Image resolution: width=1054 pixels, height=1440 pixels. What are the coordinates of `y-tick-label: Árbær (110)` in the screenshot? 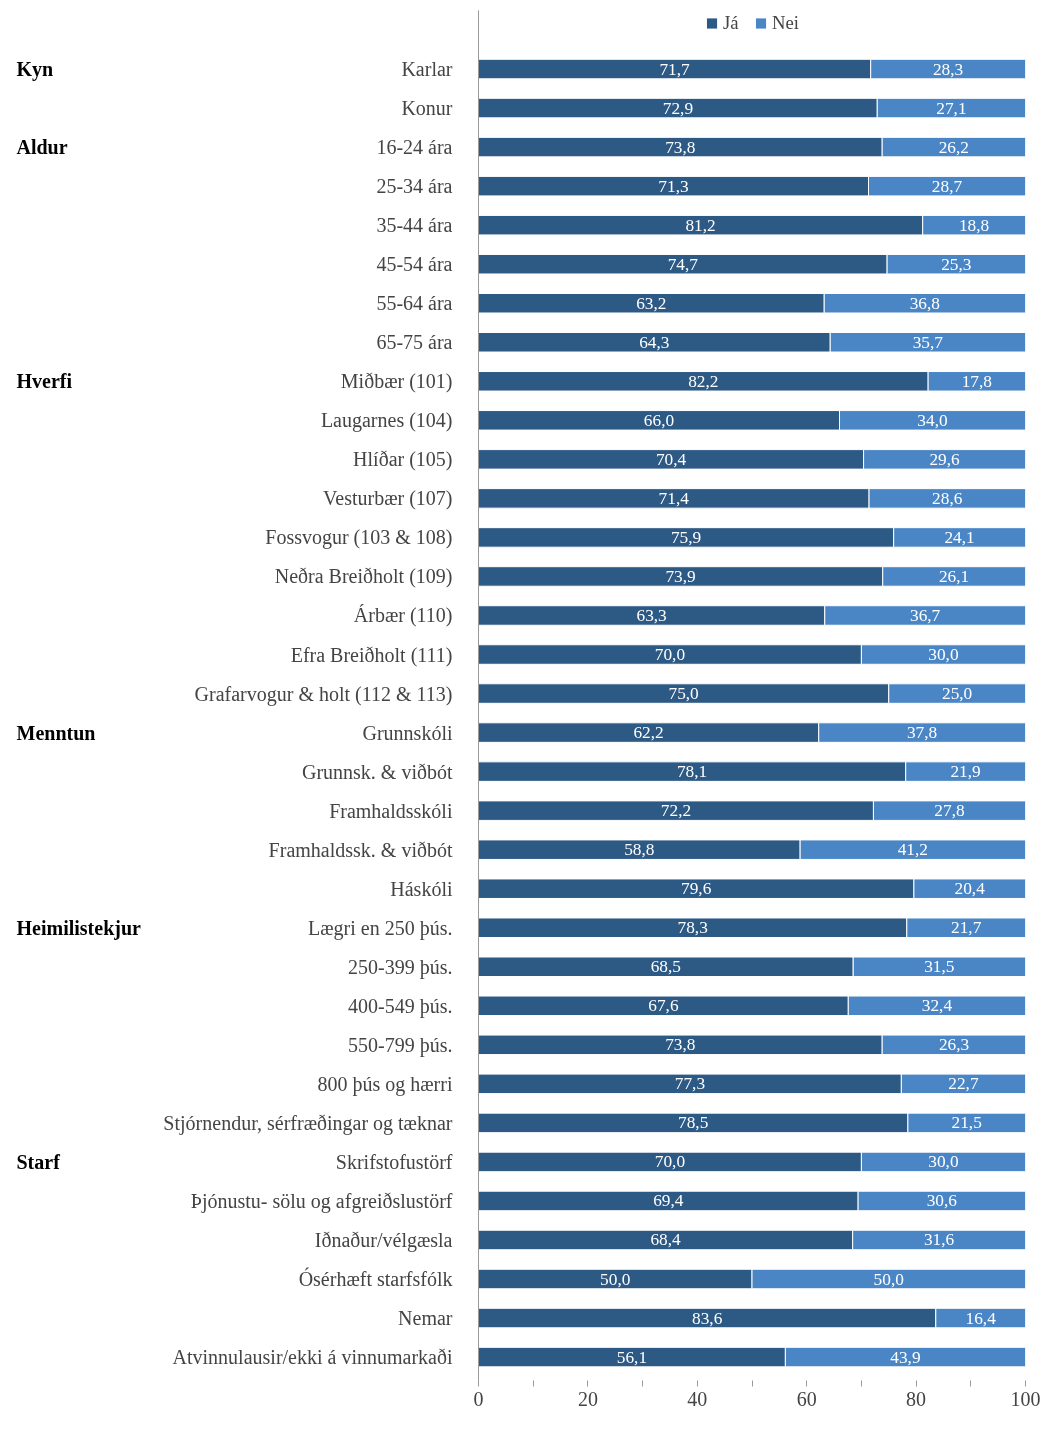 It's located at (403, 616).